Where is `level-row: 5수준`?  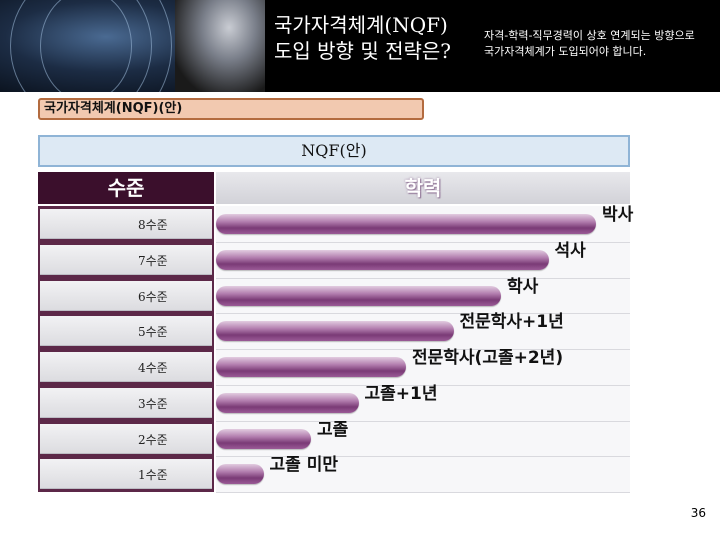 level-row: 5수준 is located at coordinates (126, 331).